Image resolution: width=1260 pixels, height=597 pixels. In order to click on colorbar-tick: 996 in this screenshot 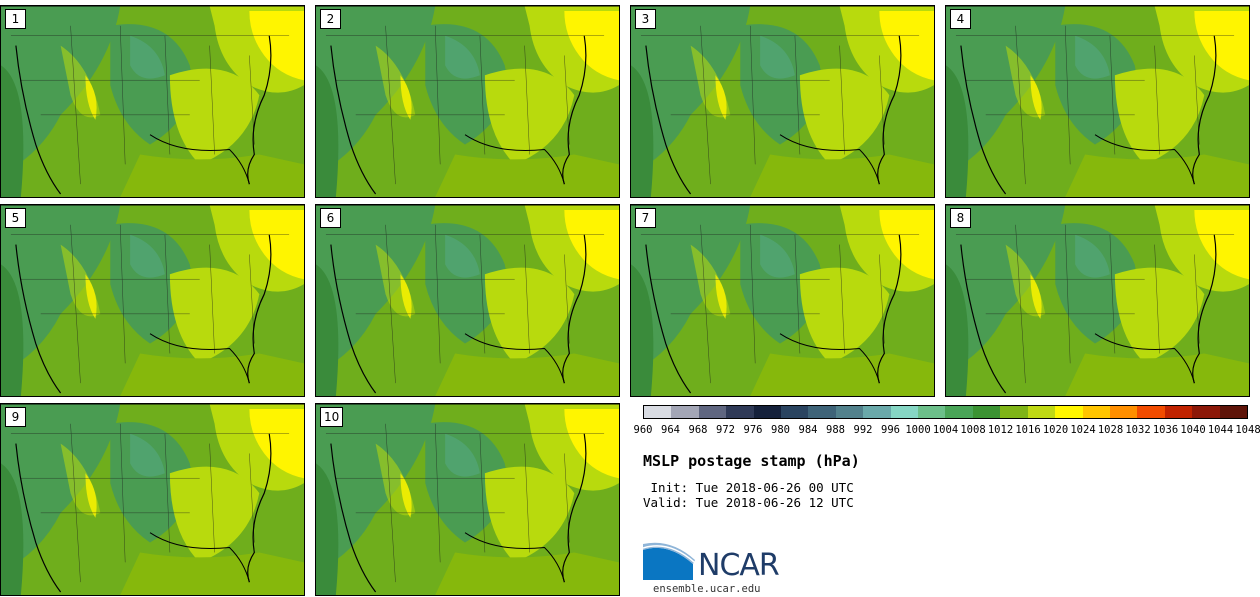, I will do `click(890, 430)`.